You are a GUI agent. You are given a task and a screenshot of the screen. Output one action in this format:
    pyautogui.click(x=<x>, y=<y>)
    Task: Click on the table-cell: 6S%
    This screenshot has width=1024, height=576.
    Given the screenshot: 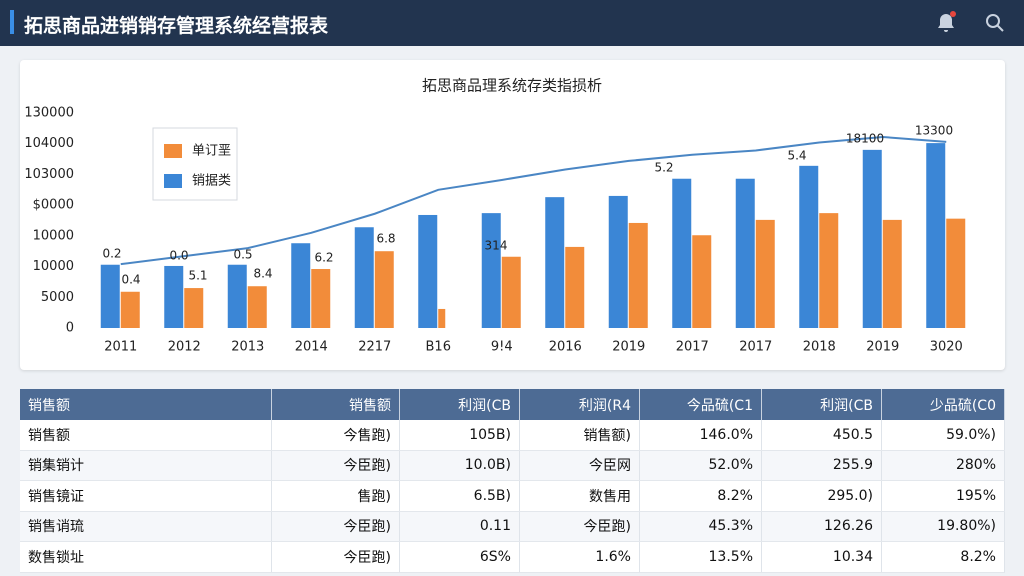 What is the action you would take?
    pyautogui.click(x=459, y=557)
    